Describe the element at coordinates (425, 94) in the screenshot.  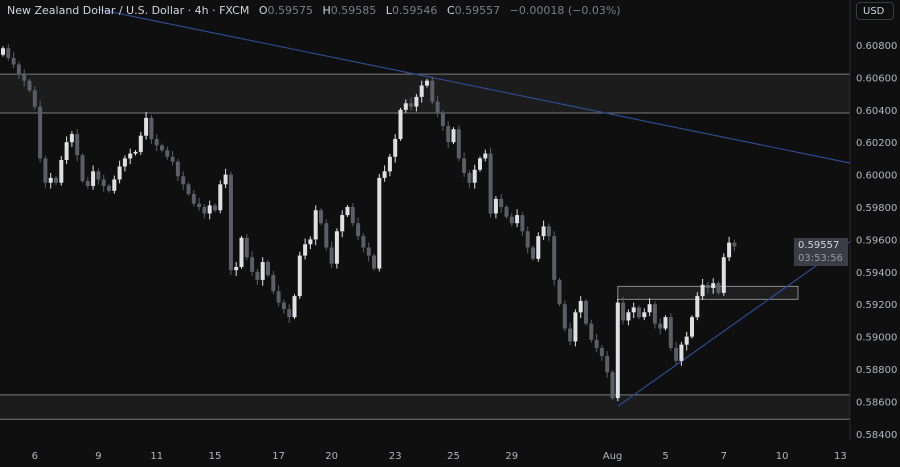
I see `support-resistance-zone` at that location.